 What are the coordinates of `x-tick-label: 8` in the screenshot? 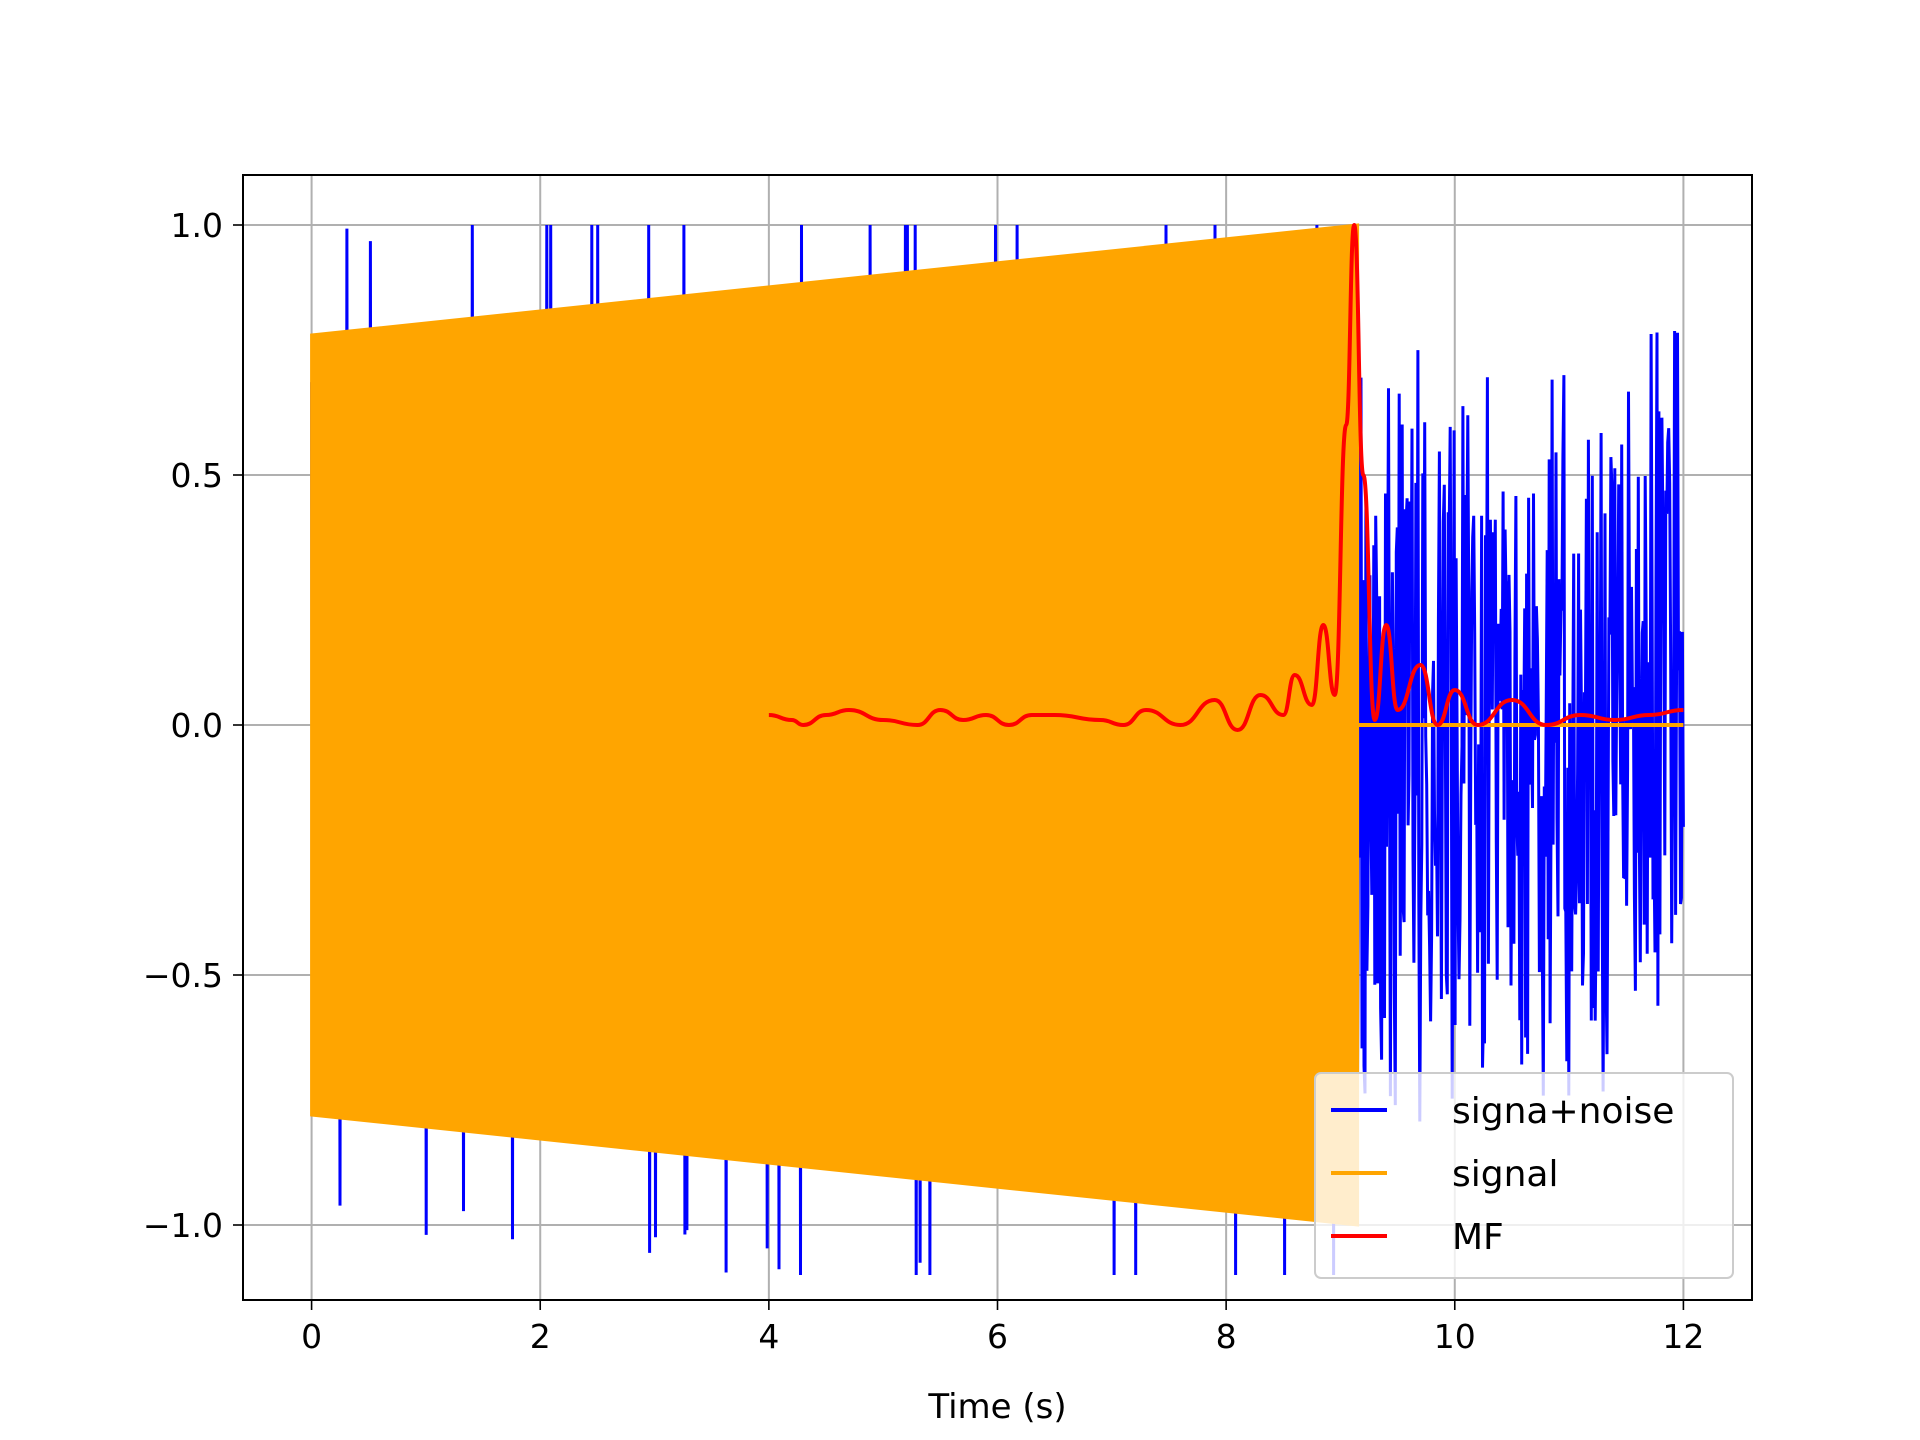 It's located at (1226, 1336).